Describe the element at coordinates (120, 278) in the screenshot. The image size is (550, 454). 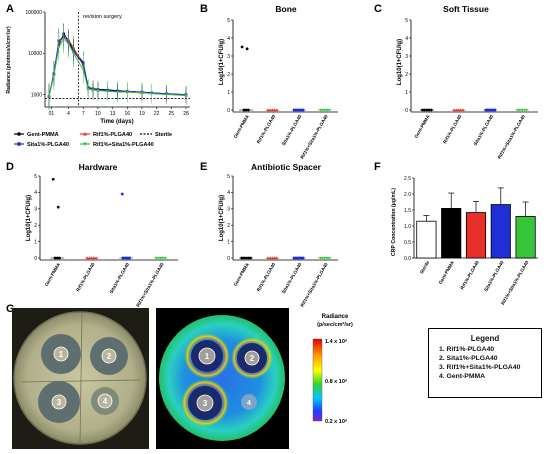
I see `panel-d-category-label: Sita1%-PLGA40` at that location.